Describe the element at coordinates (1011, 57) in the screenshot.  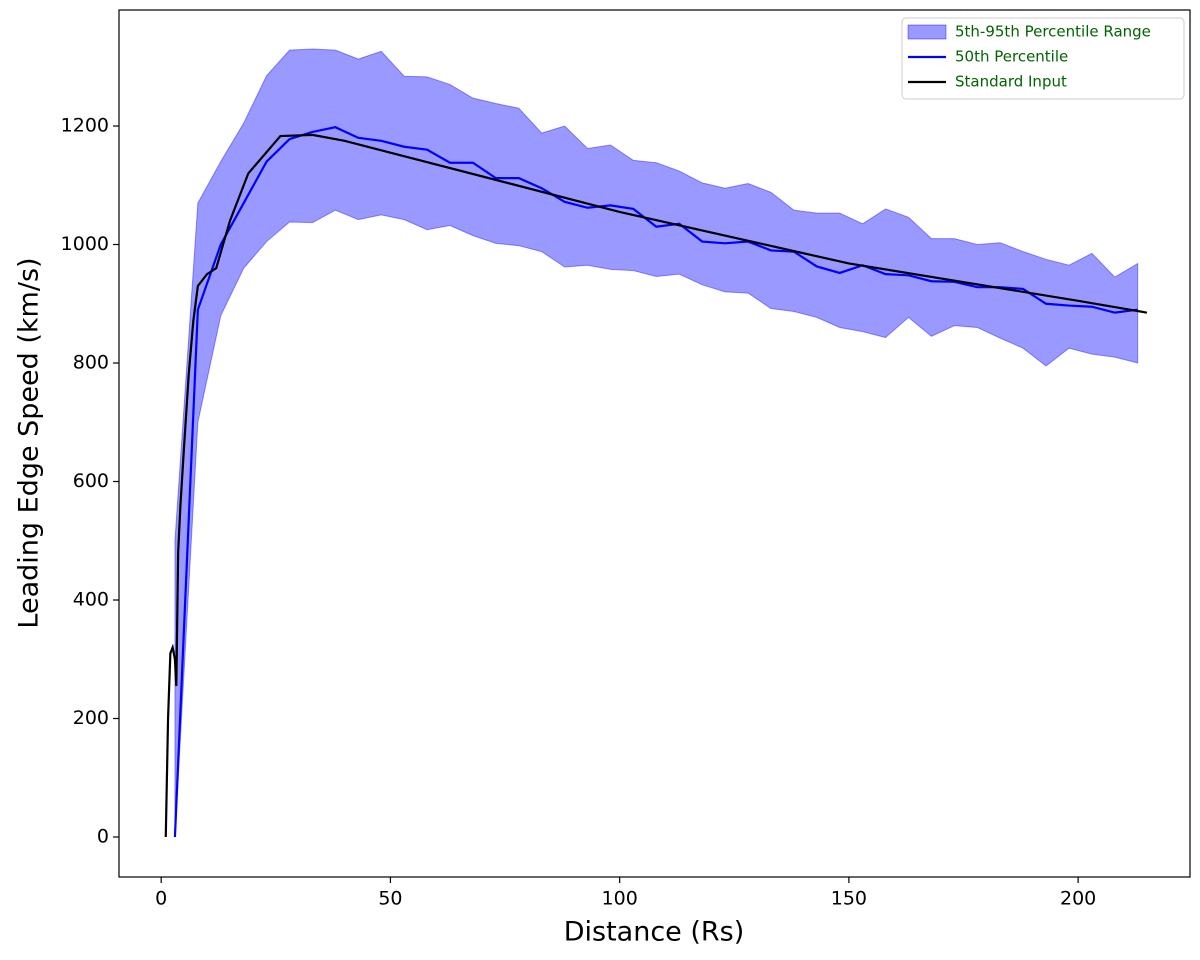
I see `legend-label: 50th Percentile` at that location.